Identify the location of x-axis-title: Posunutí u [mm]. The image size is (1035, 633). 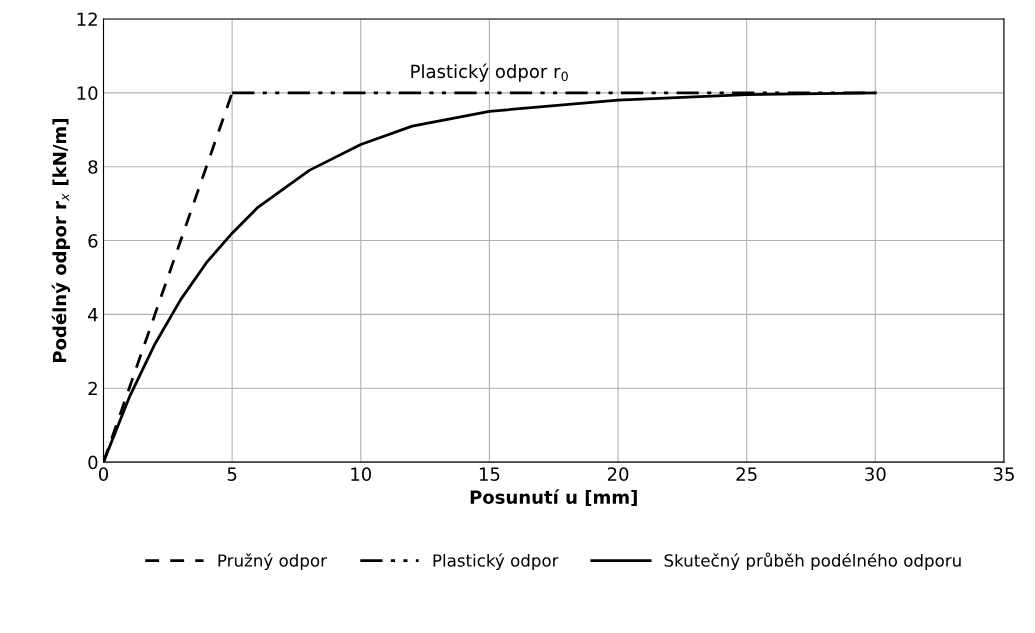
(553, 498).